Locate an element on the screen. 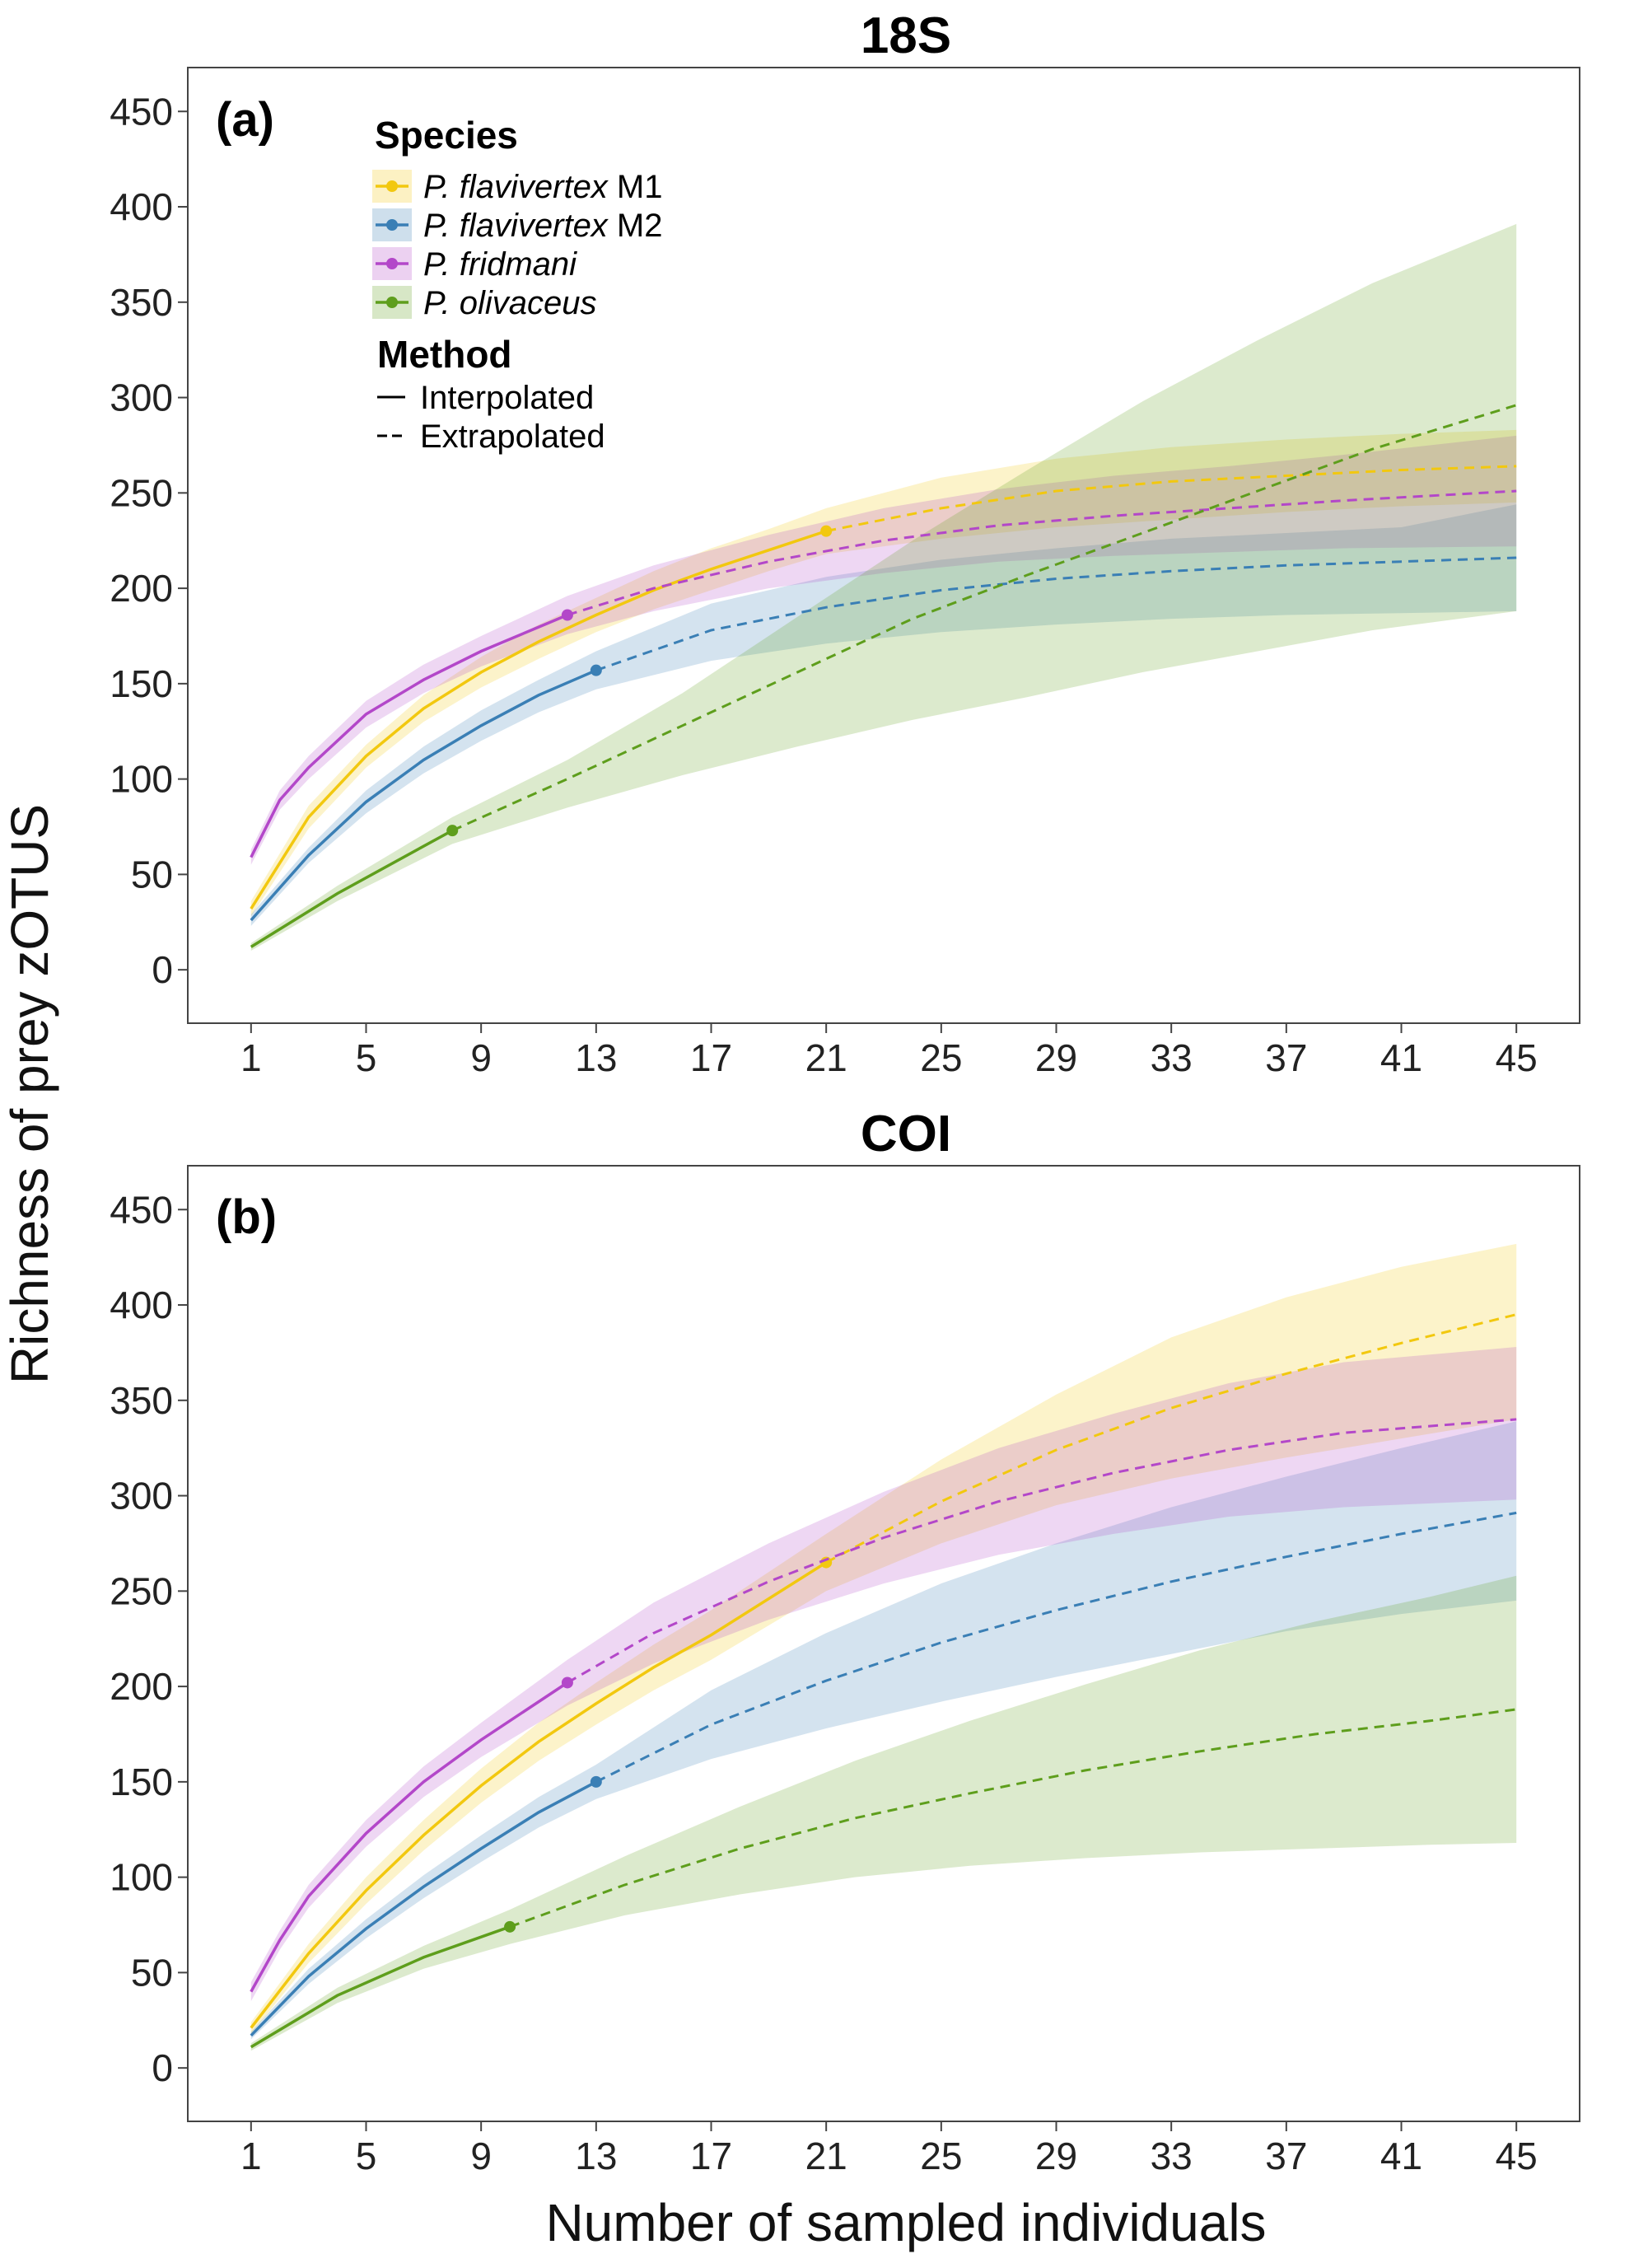  legend-species-item: P. fridmani is located at coordinates (474, 265).